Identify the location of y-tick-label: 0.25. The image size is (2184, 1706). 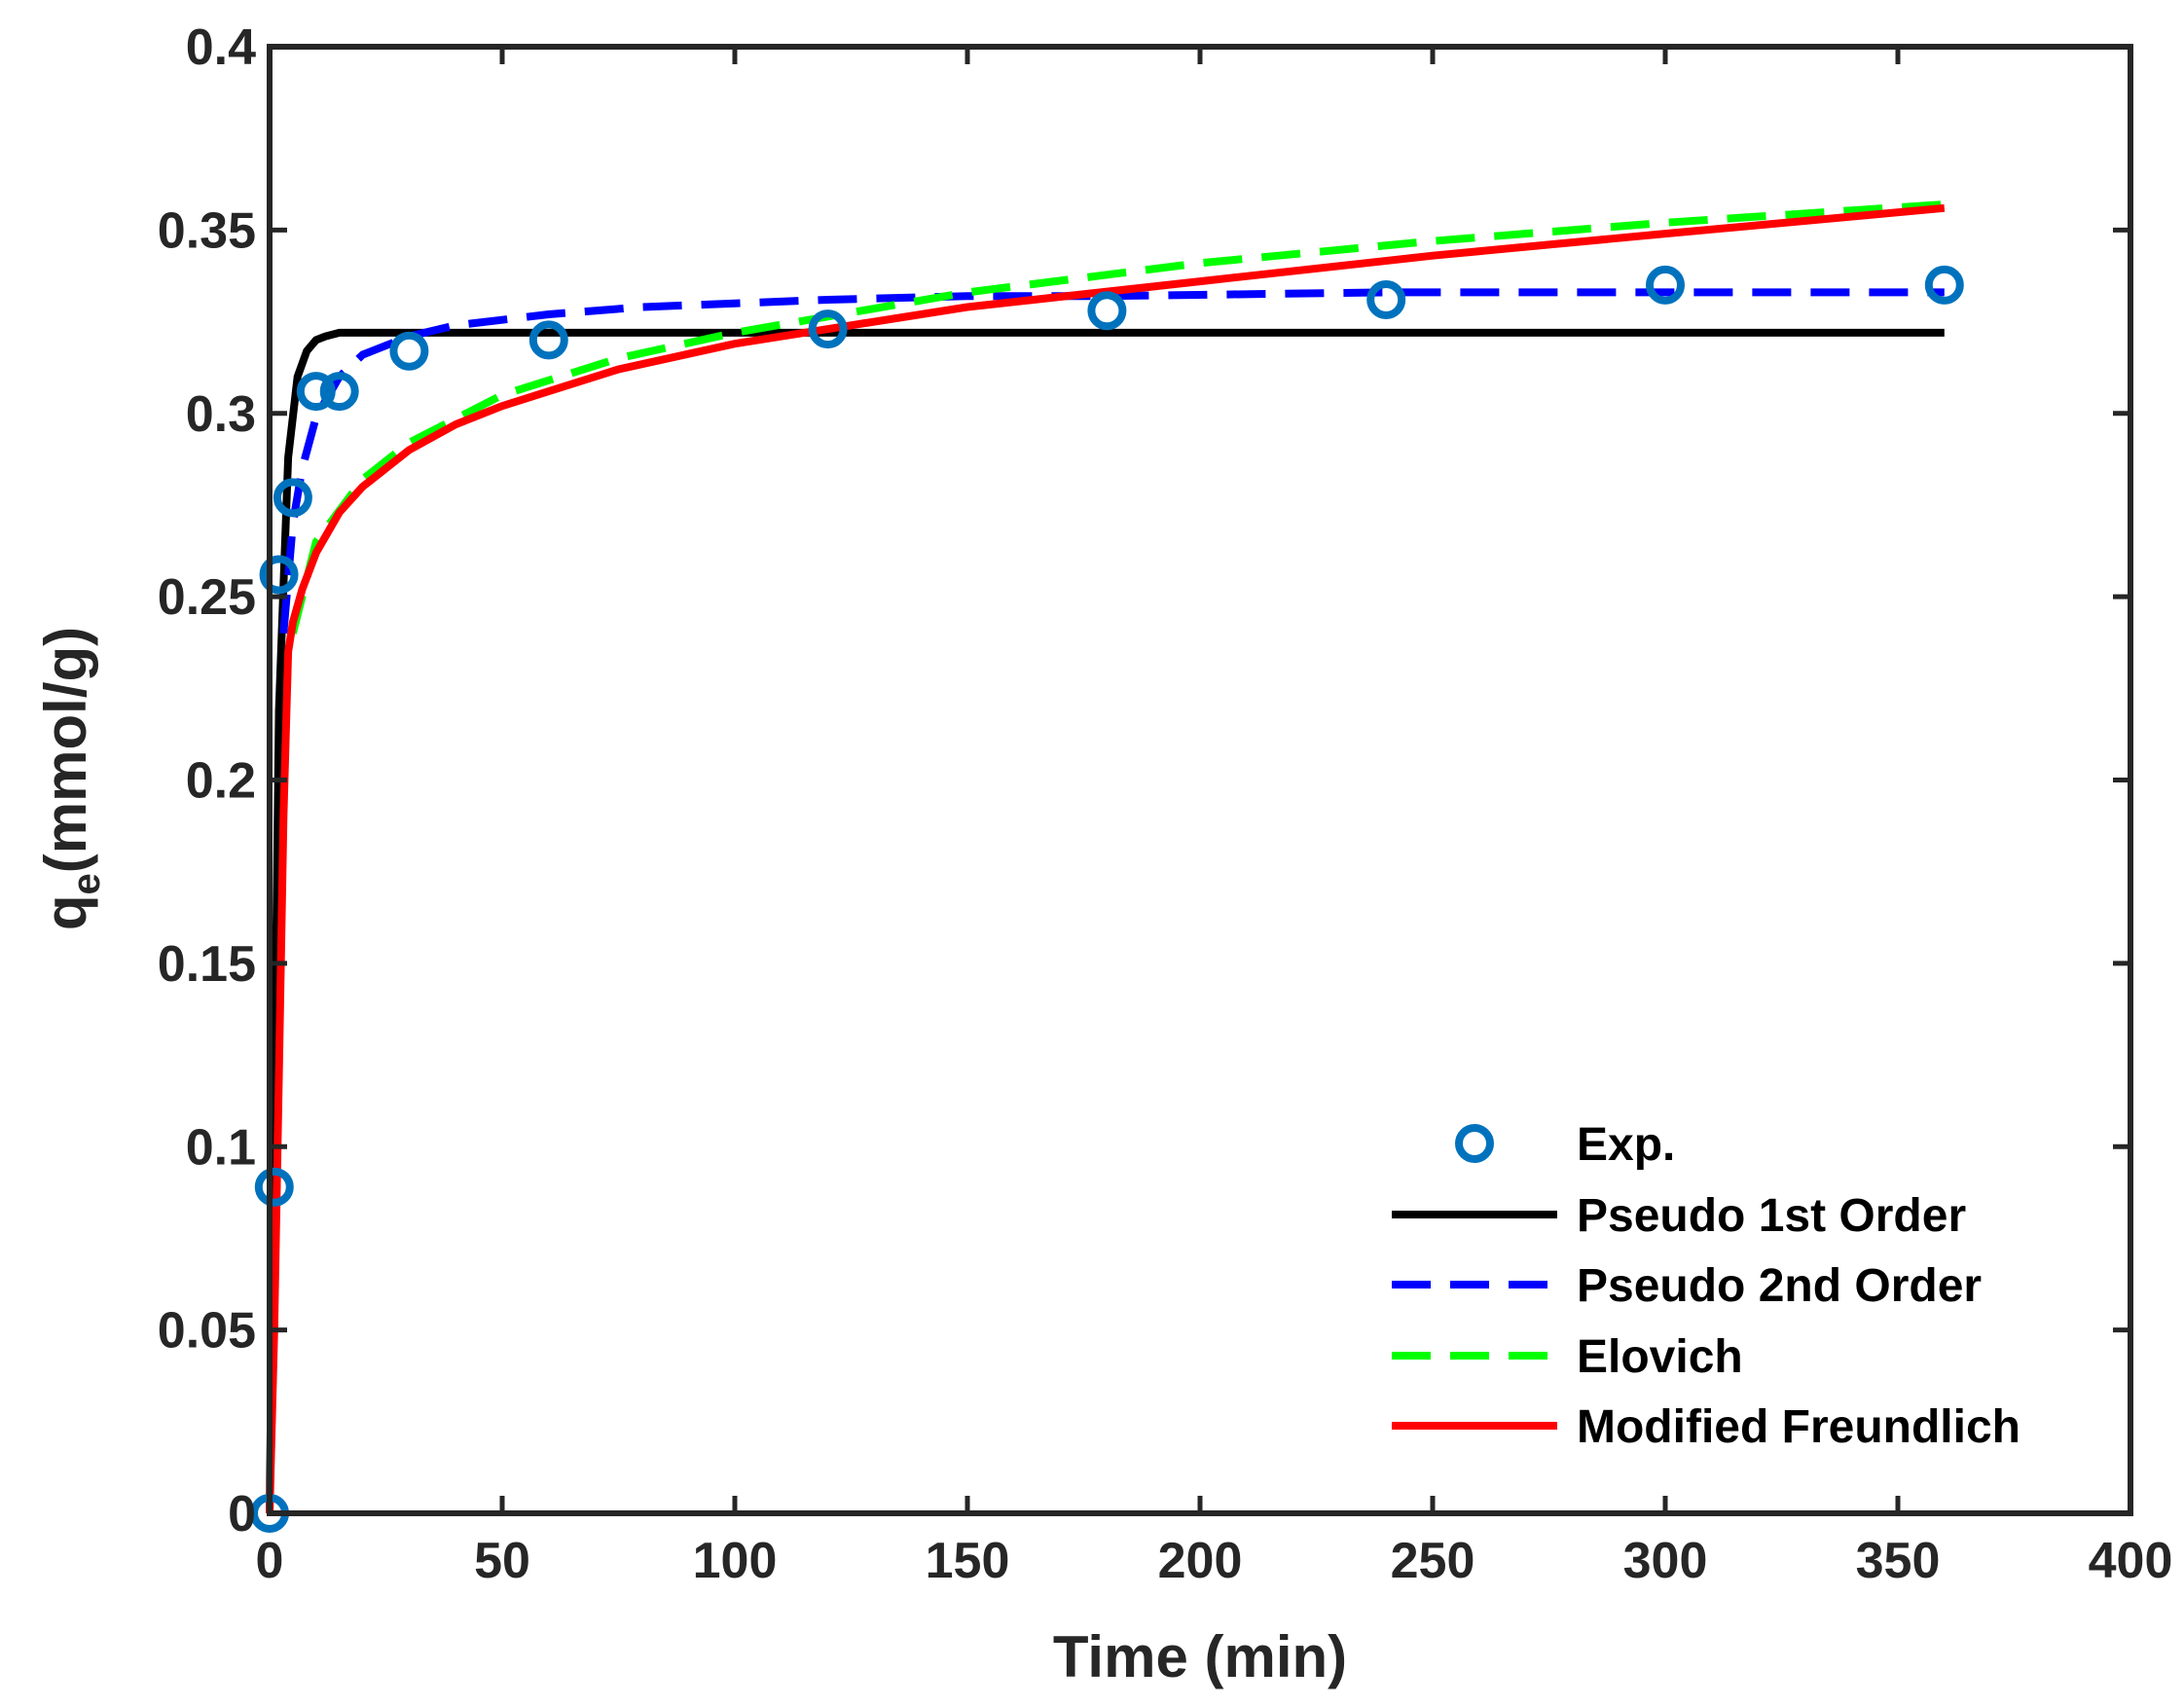
(207, 598).